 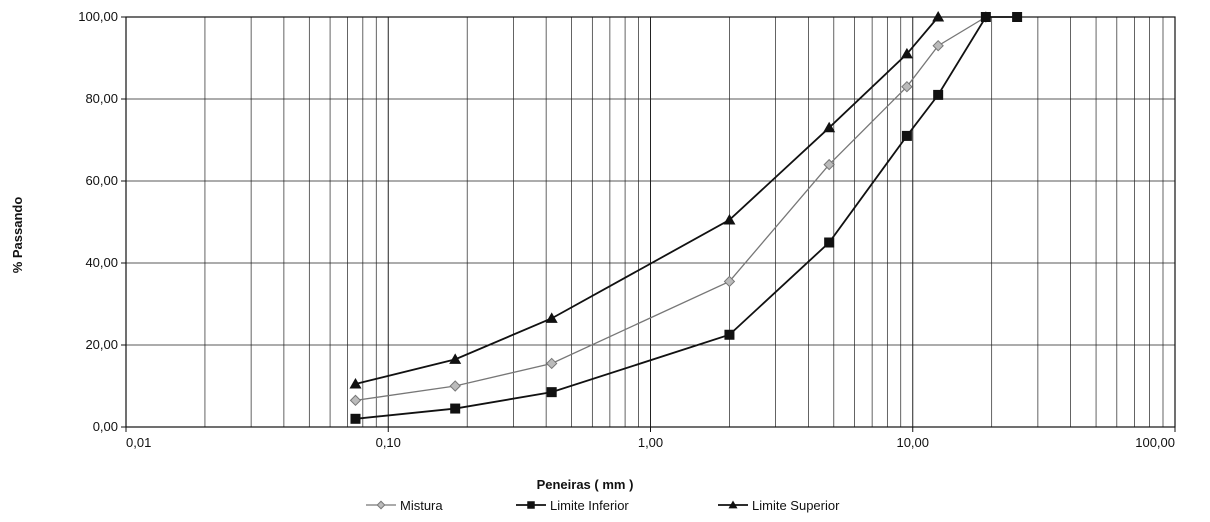 I want to click on legend-label-limite-inferior: Limite Inferior, so click(x=589, y=505).